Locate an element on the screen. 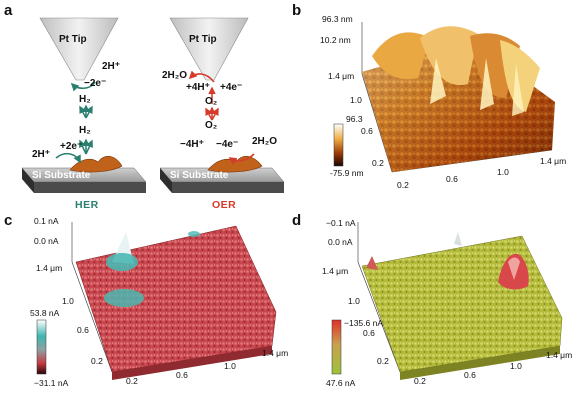 Image resolution: width=588 pixels, height=404 pixels. oer-plus-4h: +4H⁺ is located at coordinates (198, 87).